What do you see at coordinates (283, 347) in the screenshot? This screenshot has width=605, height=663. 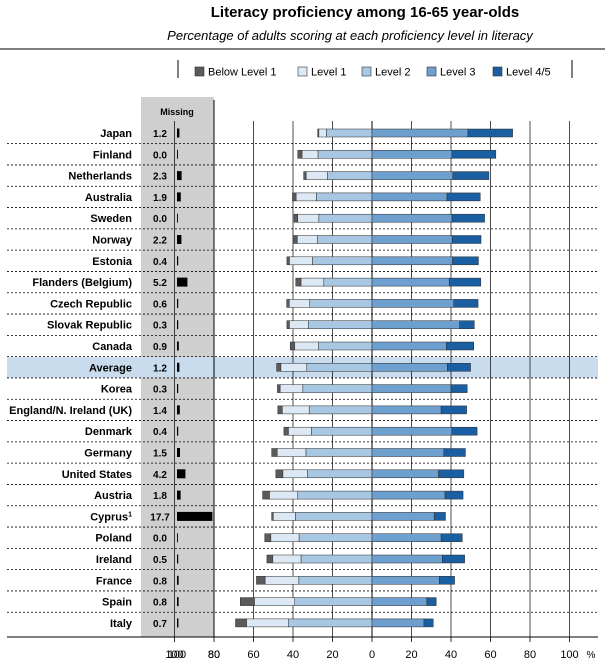 I see `row-canada: Canada 0.9` at bounding box center [283, 347].